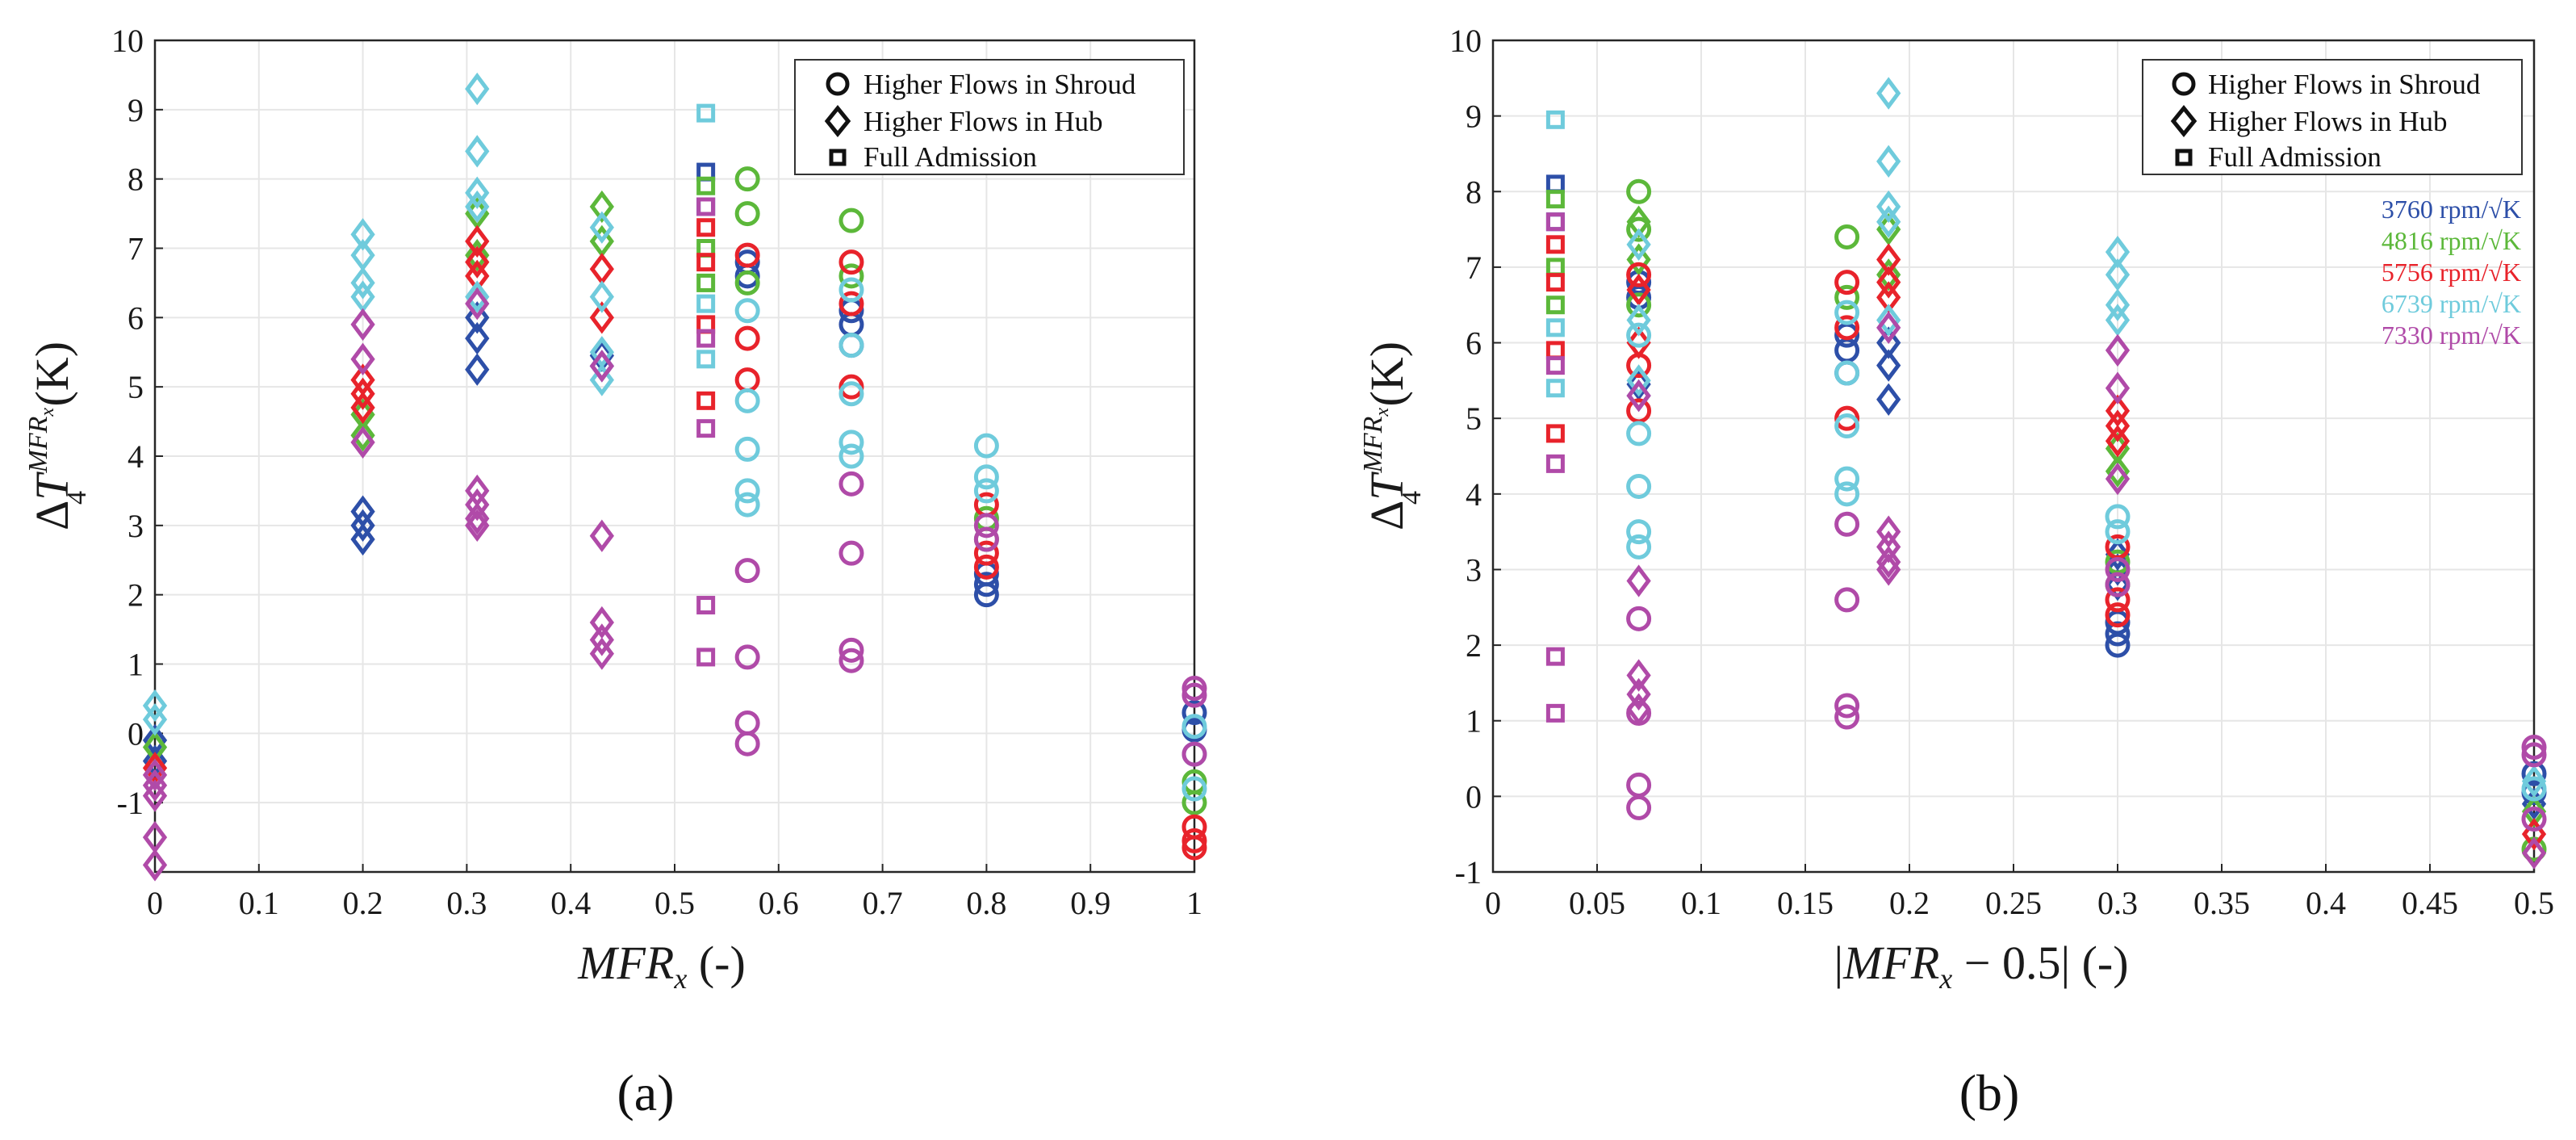 The width and height of the screenshot is (2576, 1140). What do you see at coordinates (2451, 336) in the screenshot?
I see `speed-label-7330: 7330 rpm/√K` at bounding box center [2451, 336].